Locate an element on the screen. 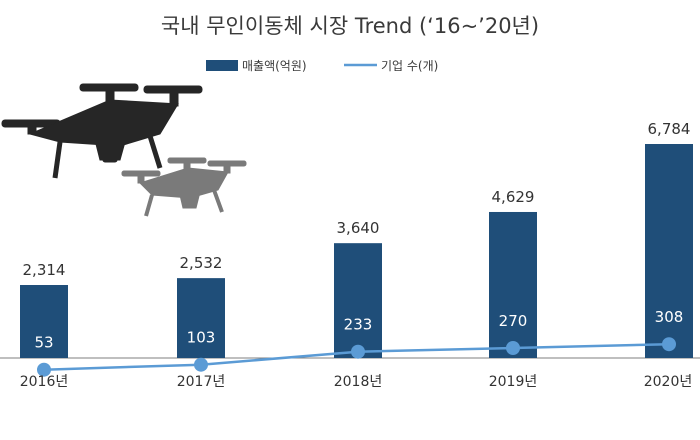 The width and height of the screenshot is (700, 440). legend: 매출액(억원) 기업 수(개) is located at coordinates (322, 66).